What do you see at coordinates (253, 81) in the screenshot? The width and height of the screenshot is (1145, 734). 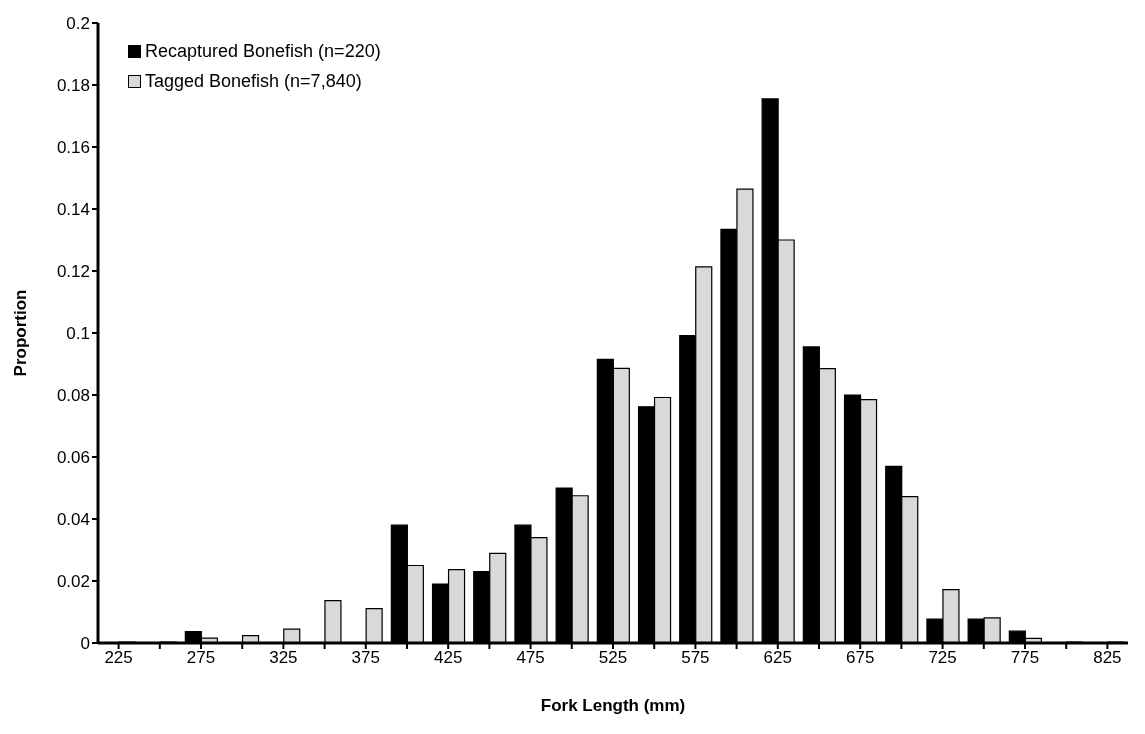 I see `legend-label: Tagged Bonefish (n=7,840)` at bounding box center [253, 81].